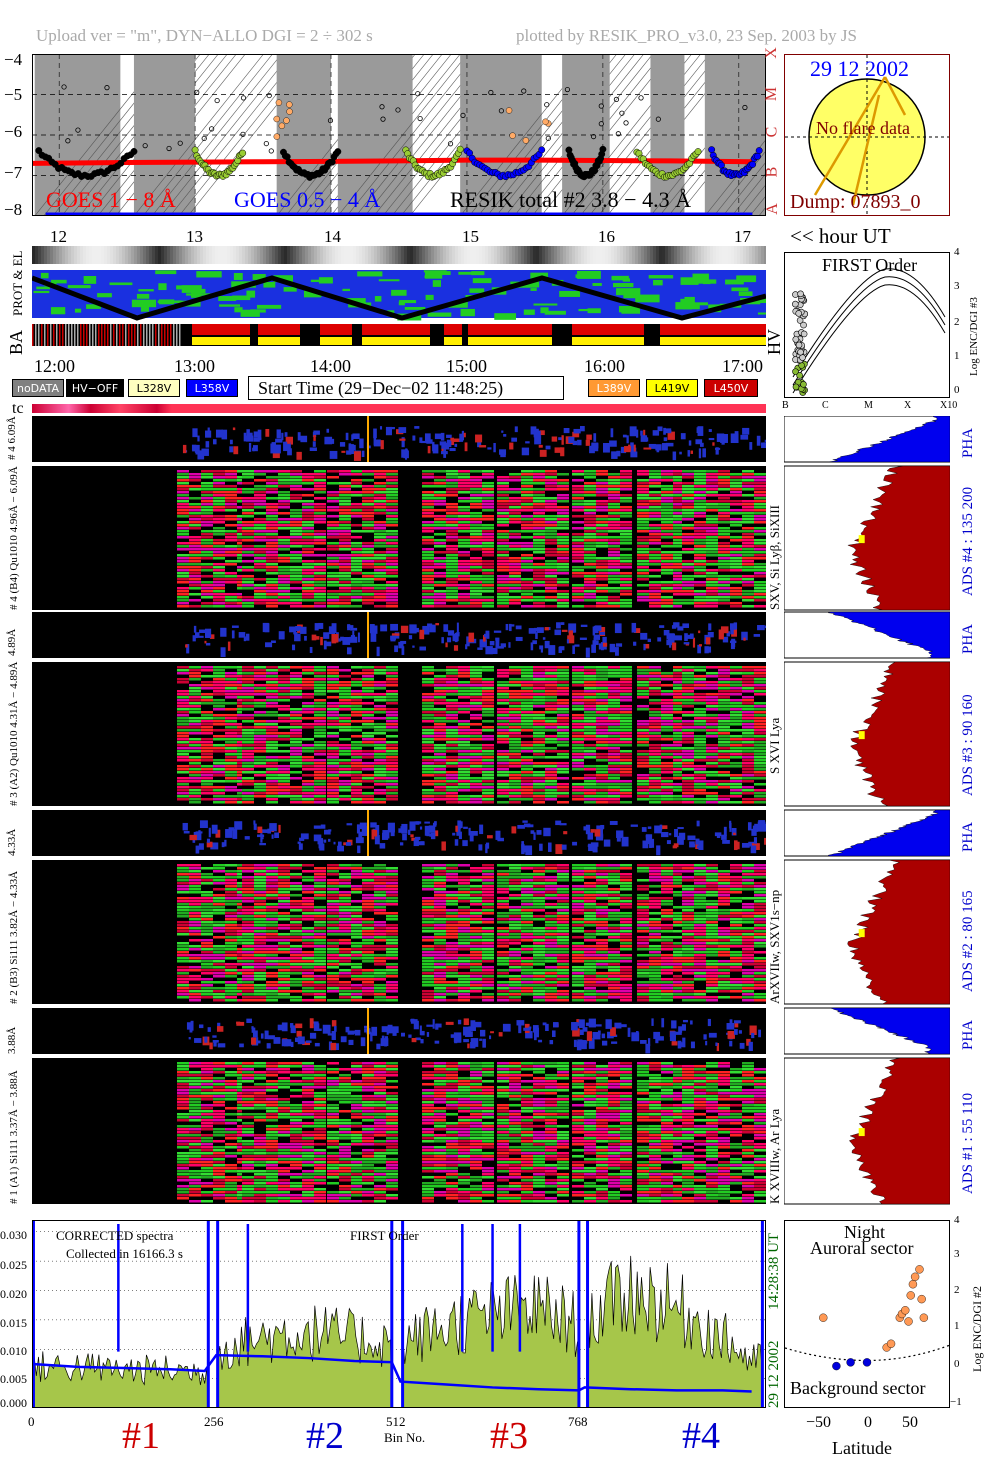 Image resolution: width=1004 pixels, height=1477 pixels. I want to click on resik-orange-point, so click(286, 120).